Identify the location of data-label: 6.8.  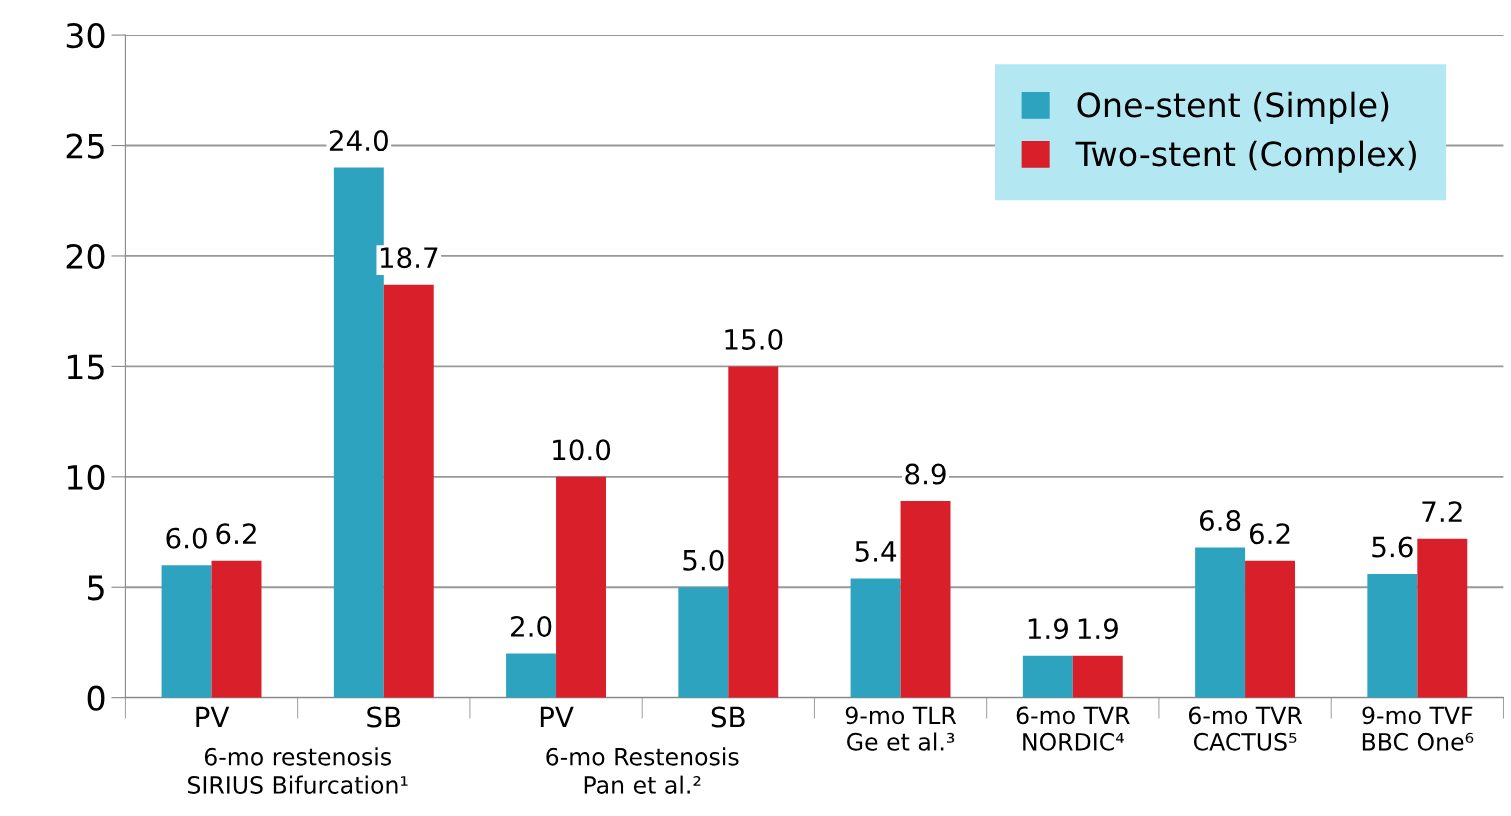
(1220, 520).